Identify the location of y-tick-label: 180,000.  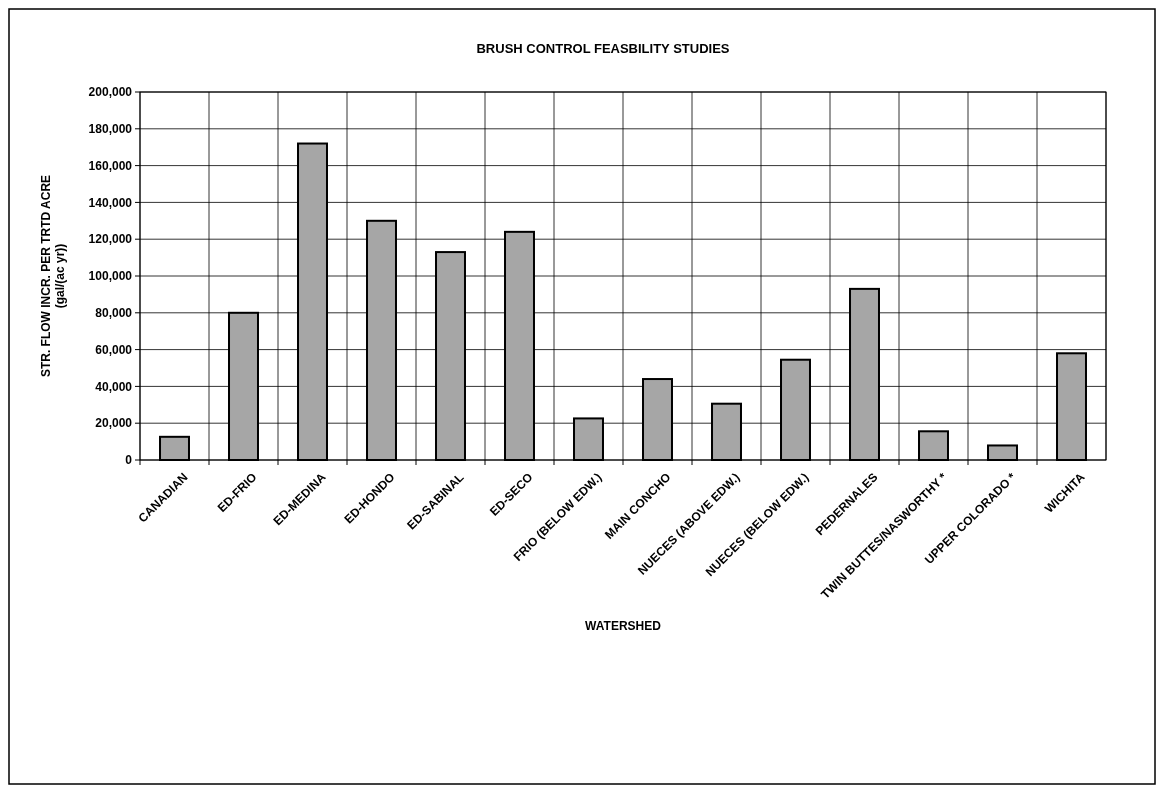
(110, 129).